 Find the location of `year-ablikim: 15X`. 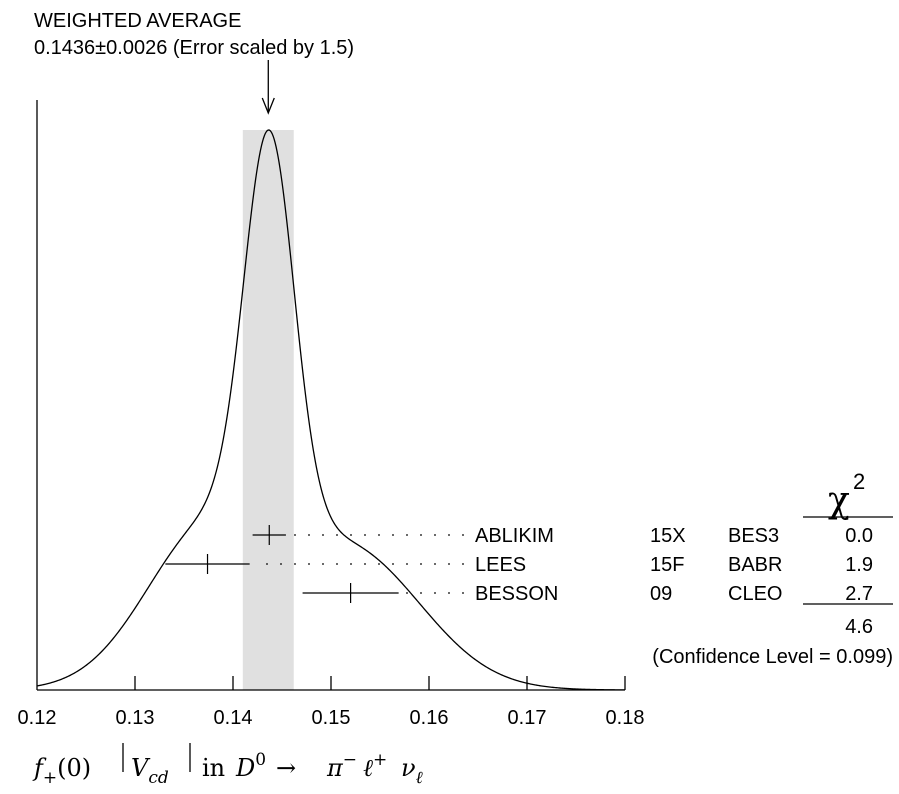

year-ablikim: 15X is located at coordinates (668, 536).